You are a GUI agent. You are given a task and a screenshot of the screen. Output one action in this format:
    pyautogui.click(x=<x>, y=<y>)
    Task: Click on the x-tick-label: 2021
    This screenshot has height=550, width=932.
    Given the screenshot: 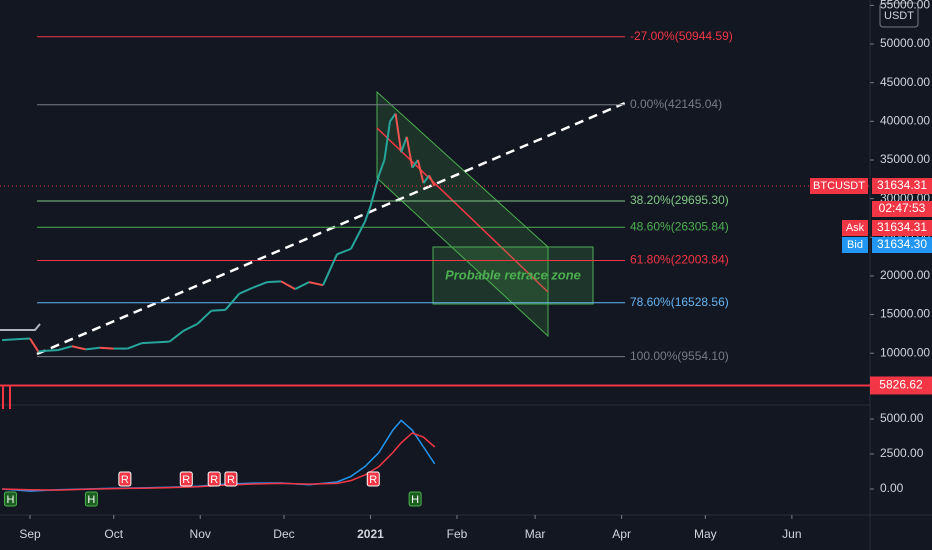 What is the action you would take?
    pyautogui.click(x=370, y=534)
    